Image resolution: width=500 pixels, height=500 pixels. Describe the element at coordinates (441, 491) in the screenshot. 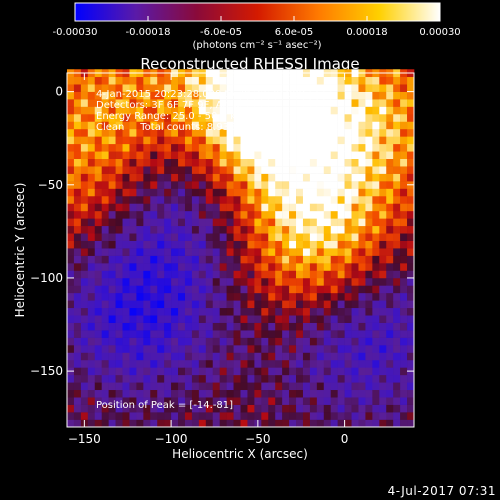

I see `timestamp: 4-Jul-2017 07:31` at that location.